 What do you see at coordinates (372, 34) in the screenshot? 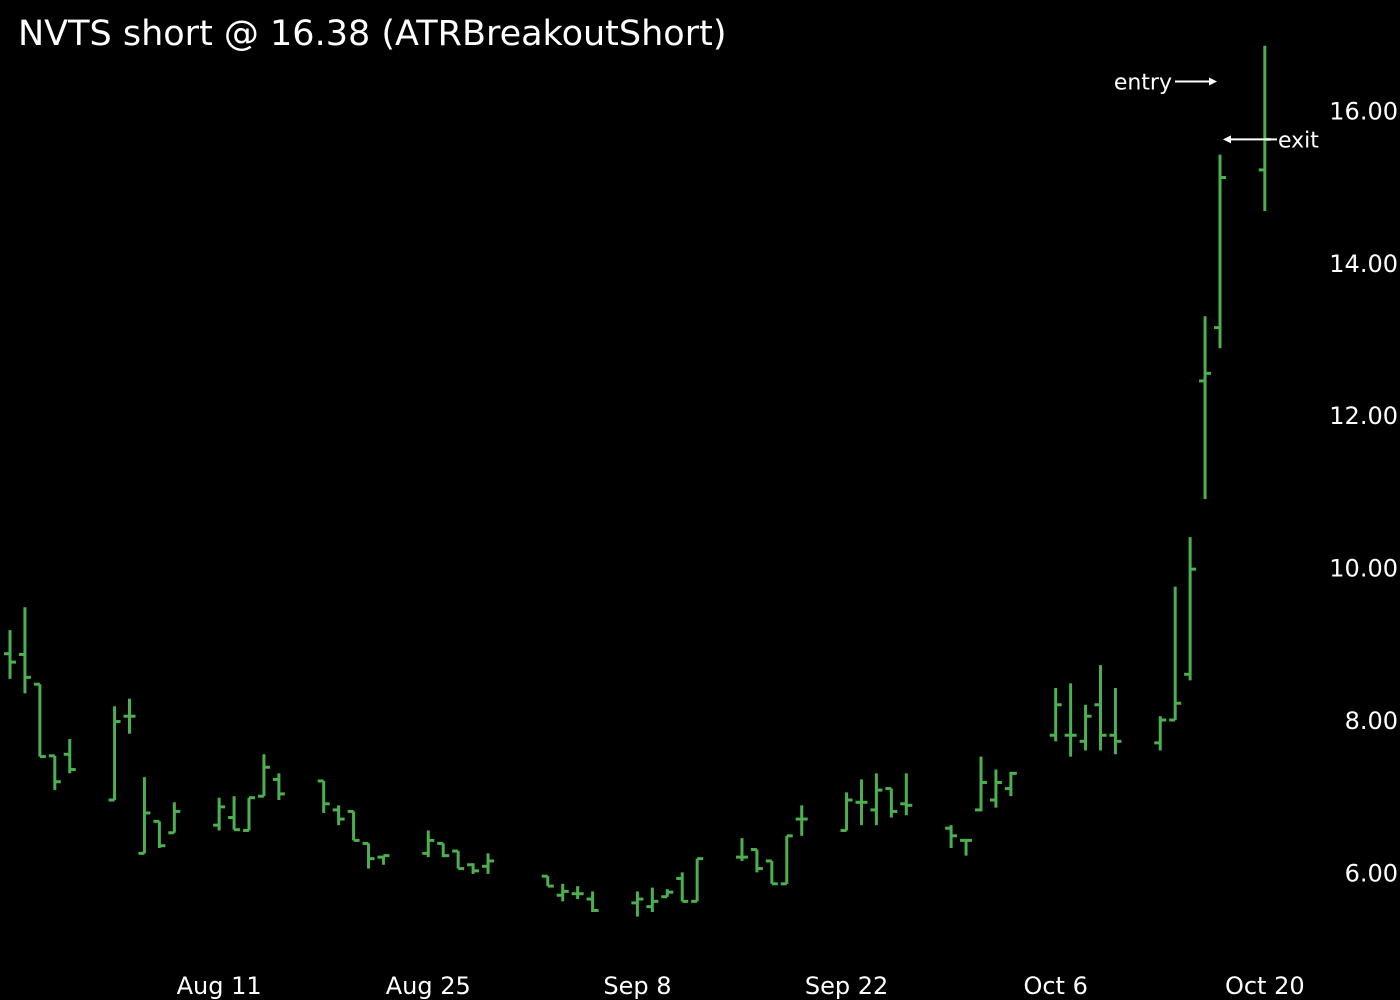
I see `chart-title: NVTS short @ 16.38 (ATRBreakoutShort)` at bounding box center [372, 34].